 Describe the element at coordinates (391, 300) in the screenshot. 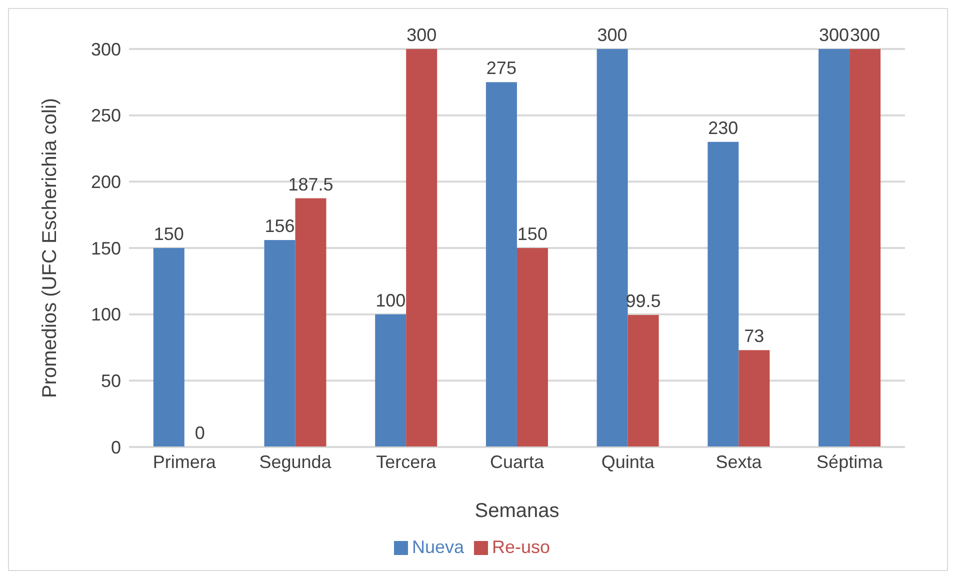

I see `data-label: 100` at that location.